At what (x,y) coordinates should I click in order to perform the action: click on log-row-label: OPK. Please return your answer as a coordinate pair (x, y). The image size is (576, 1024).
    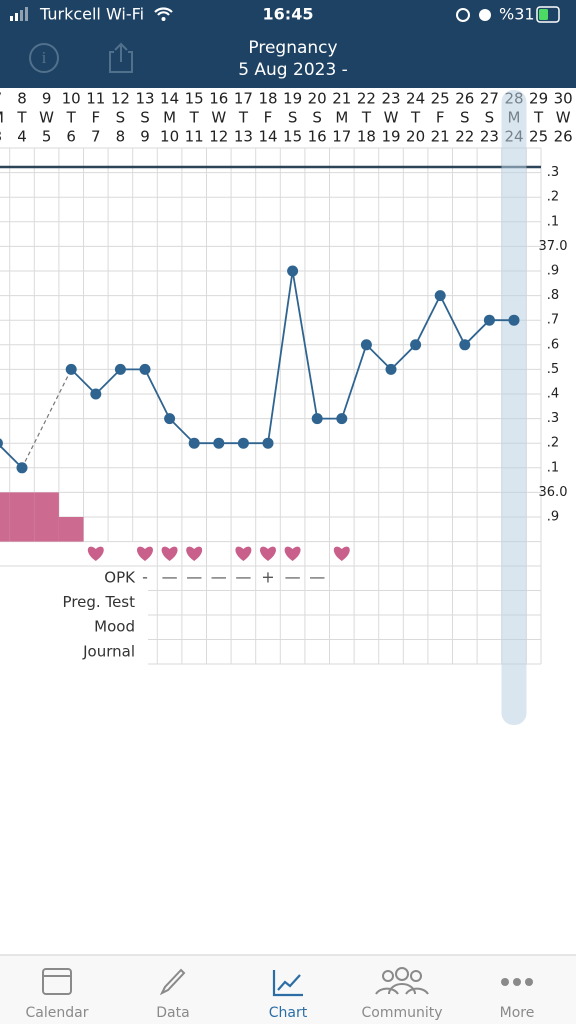
    Looking at the image, I should click on (120, 578).